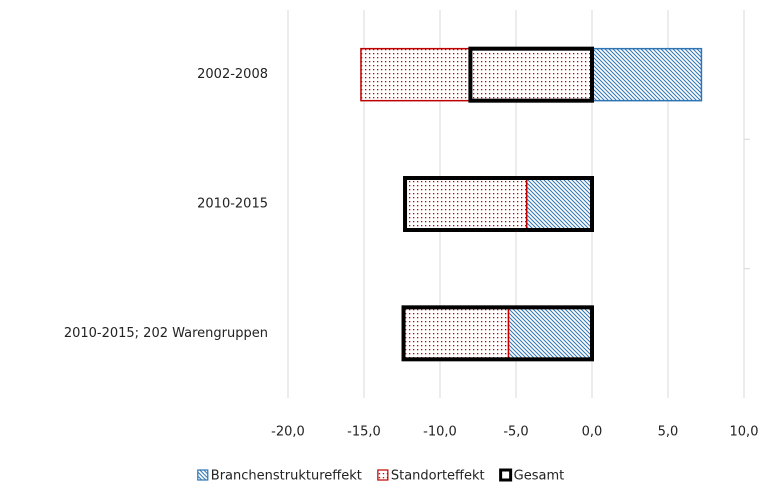 The image size is (762, 486). Describe the element at coordinates (744, 432) in the screenshot. I see `x-tick-label: 10,0` at that location.